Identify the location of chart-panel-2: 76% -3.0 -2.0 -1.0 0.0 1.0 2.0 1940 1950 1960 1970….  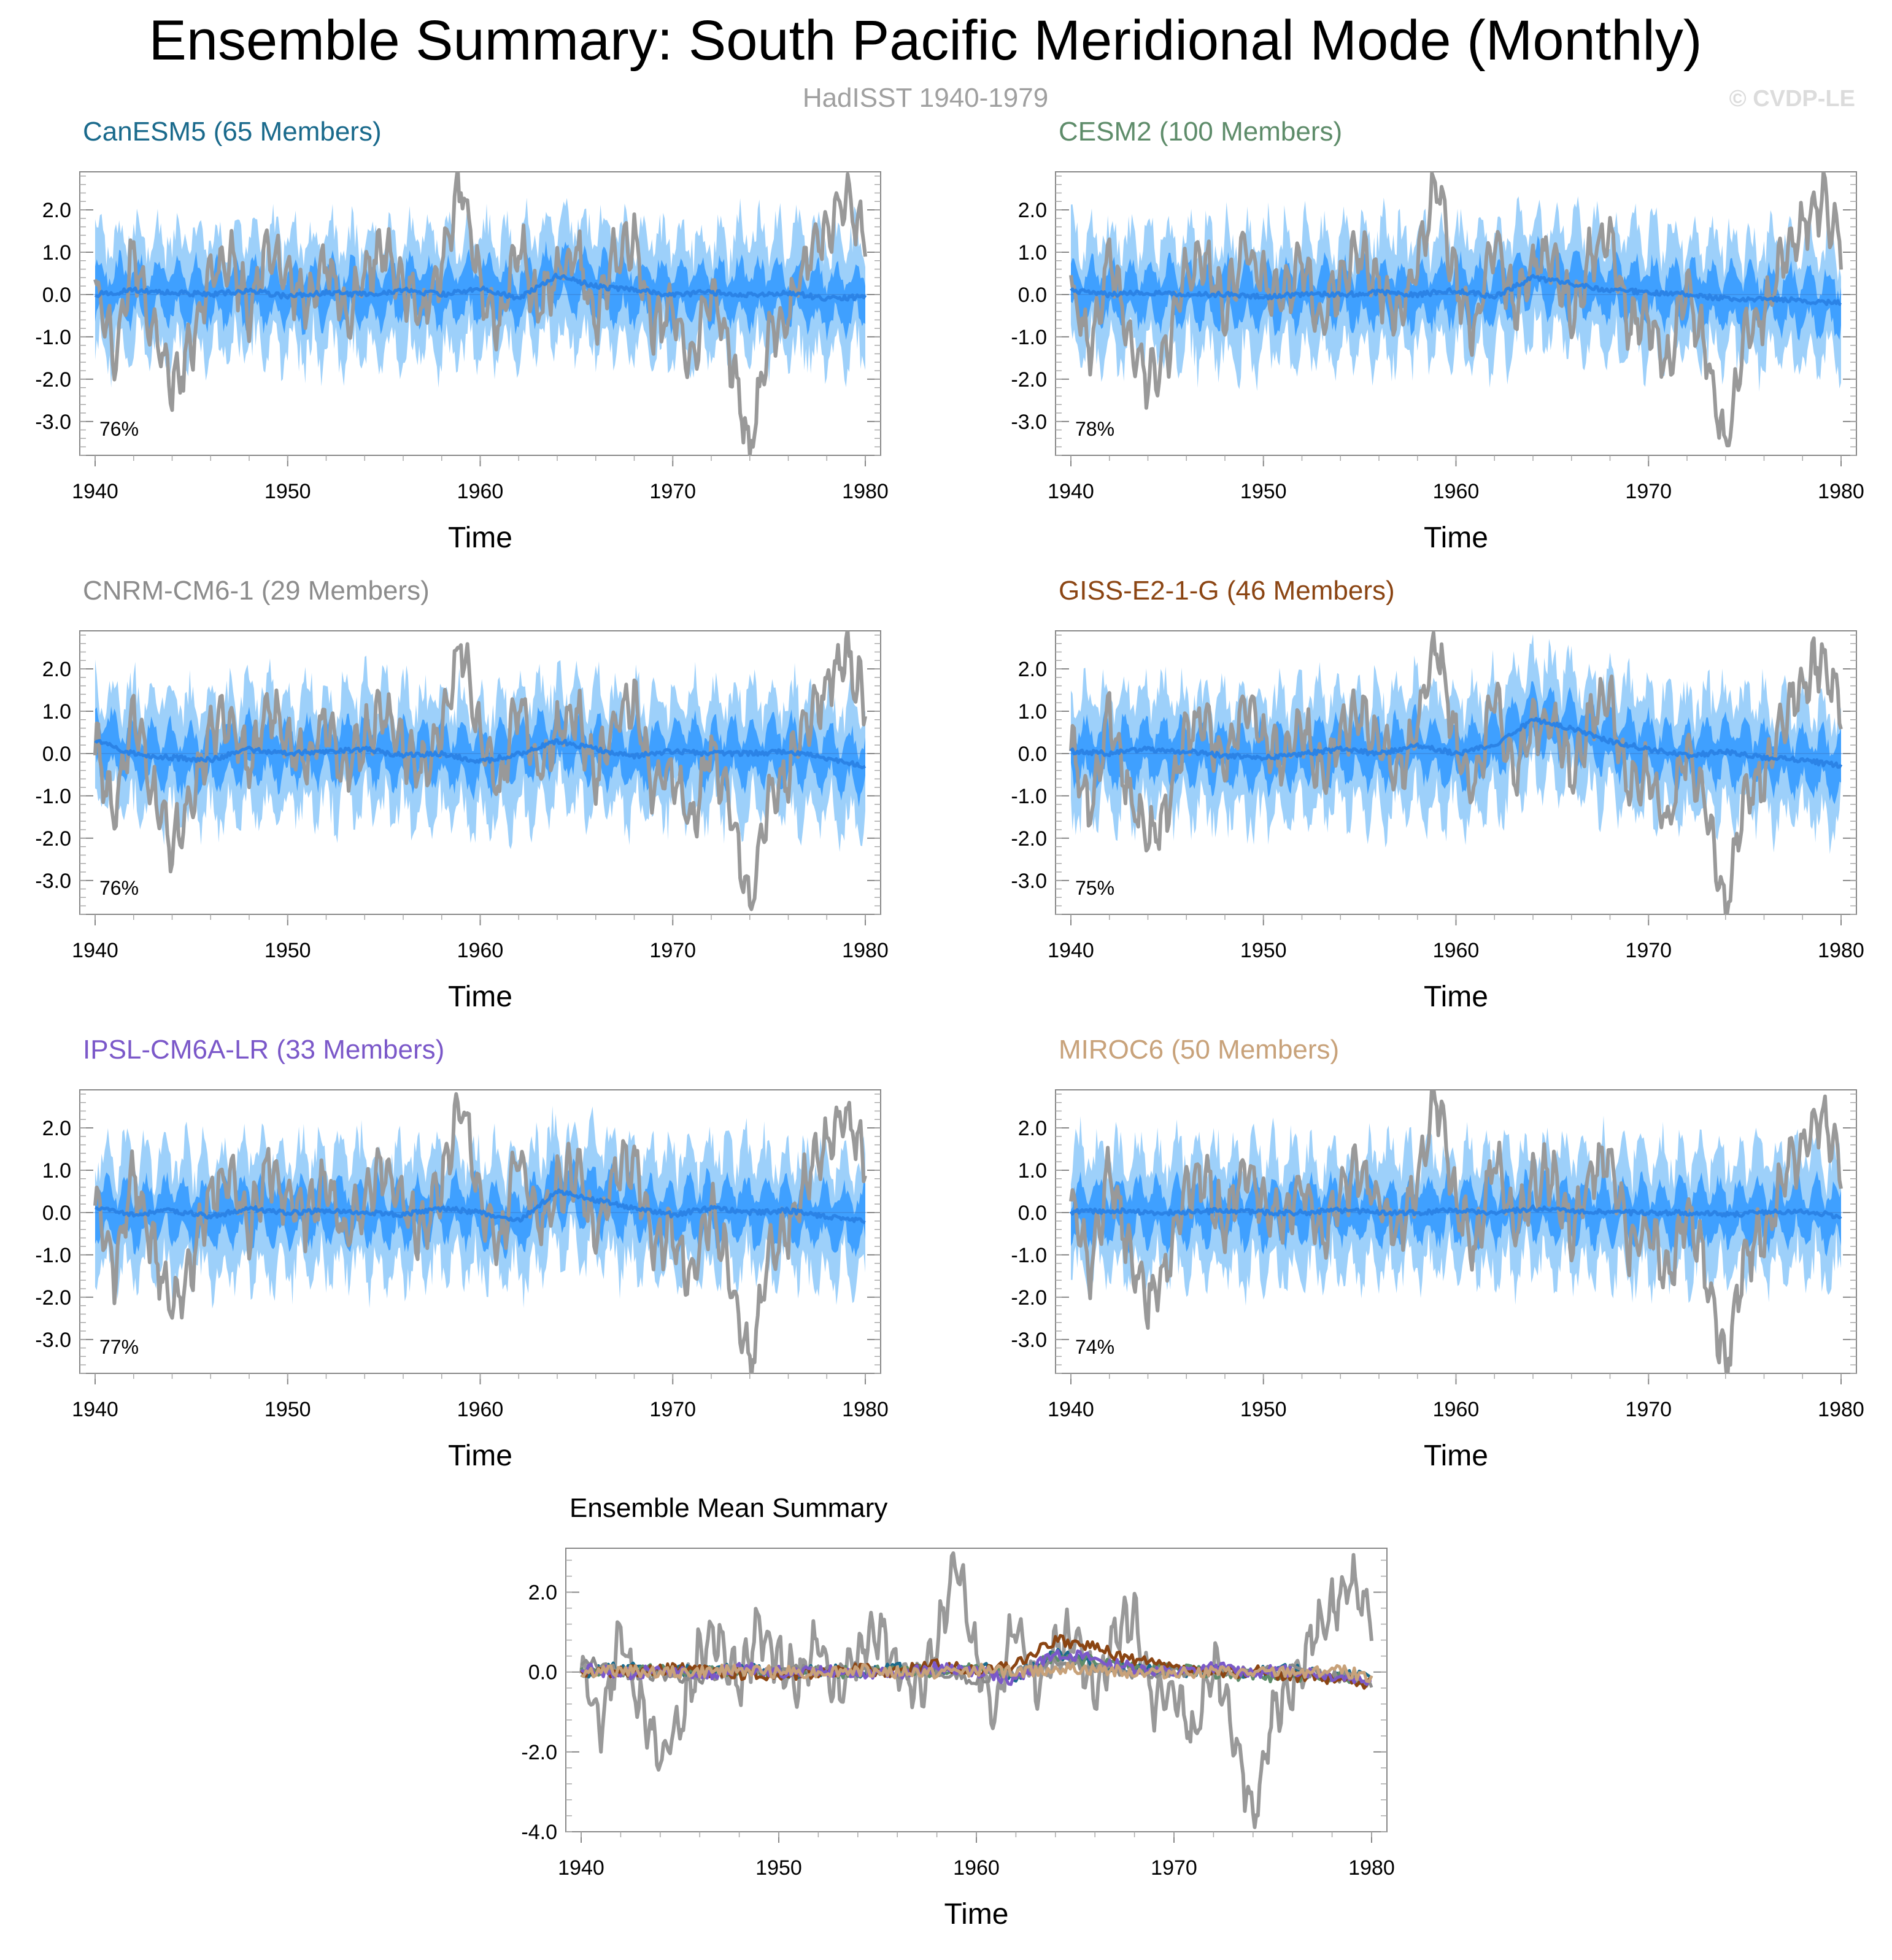
(462, 822).